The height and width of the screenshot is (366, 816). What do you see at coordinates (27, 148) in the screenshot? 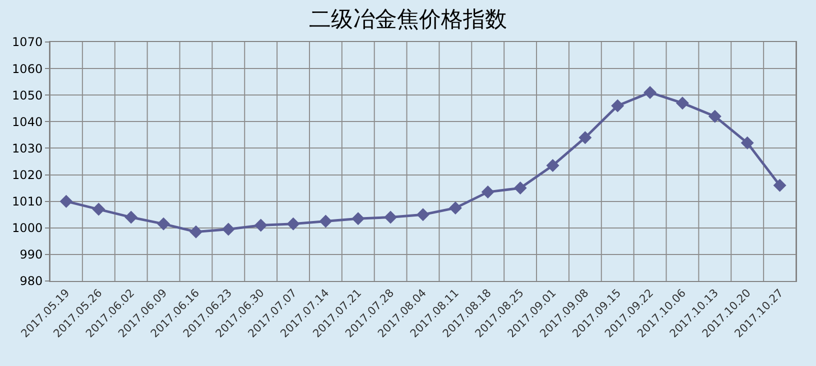
I see `y-tick-label: 1030` at bounding box center [27, 148].